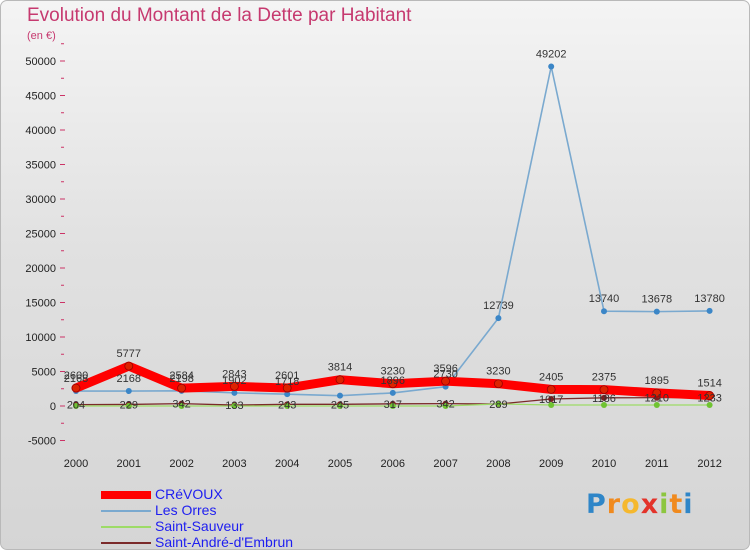 This screenshot has width=750, height=550. What do you see at coordinates (340, 405) in the screenshot?
I see `data-label: 245` at bounding box center [340, 405].